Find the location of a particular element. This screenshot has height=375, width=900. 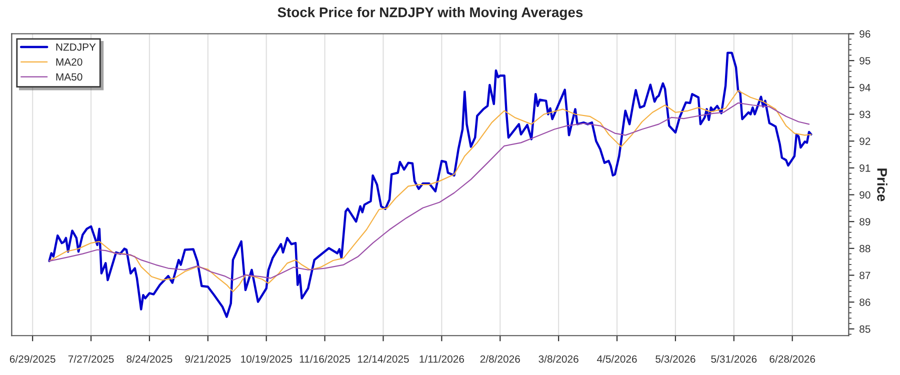

y-tick-label: 93 is located at coordinates (865, 114).